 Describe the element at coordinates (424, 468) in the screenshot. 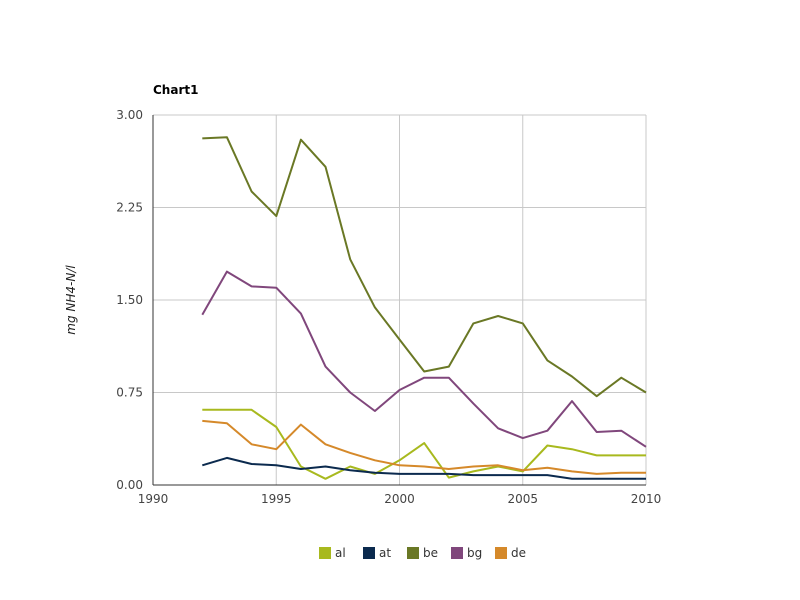

I see `series-line-at` at that location.